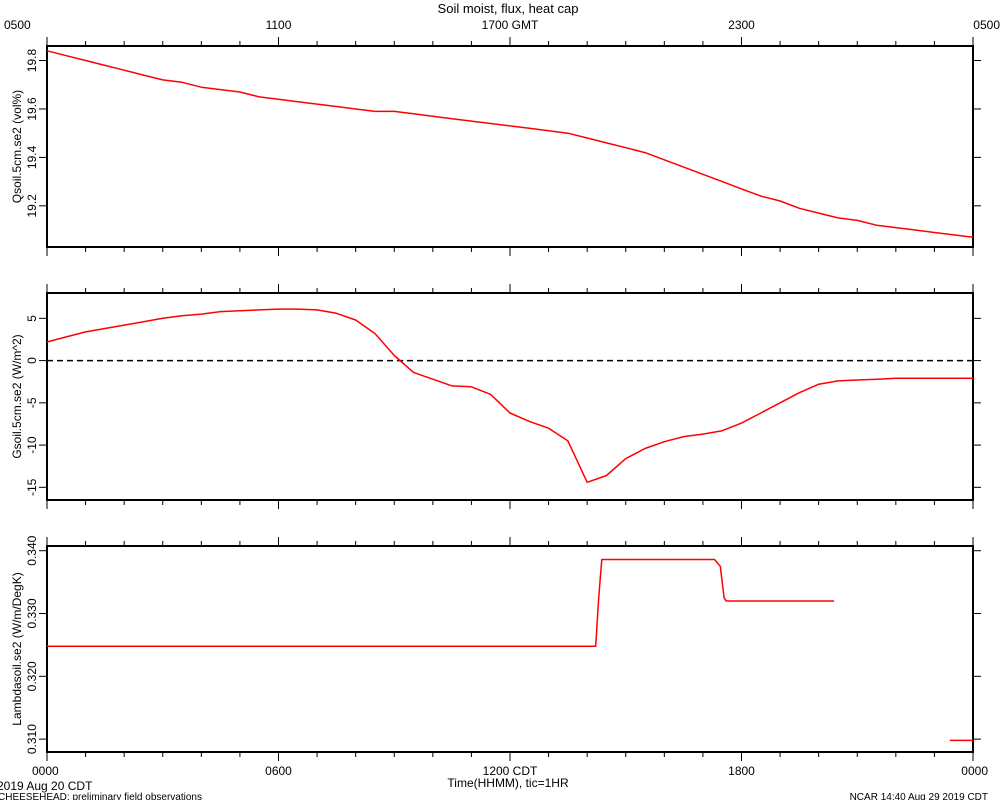  I want to click on bottom-axis-labels: 0000 0600 1200 CDT 1800 0000, so click(510, 771).